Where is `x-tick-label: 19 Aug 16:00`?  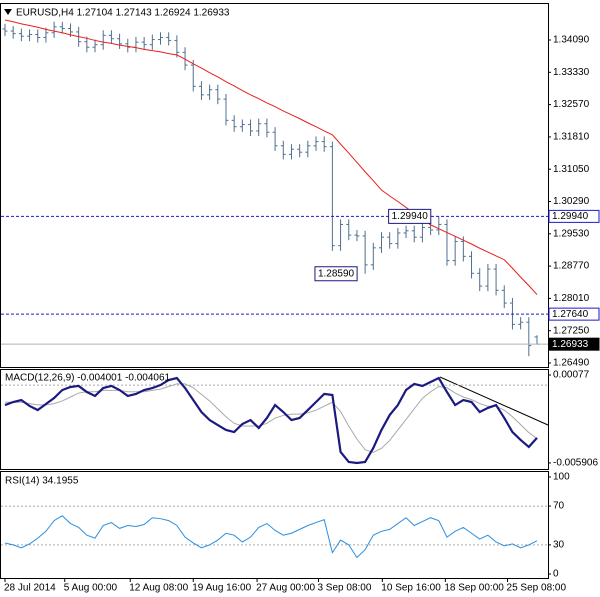 x-tick-label: 19 Aug 16:00 is located at coordinates (221, 588).